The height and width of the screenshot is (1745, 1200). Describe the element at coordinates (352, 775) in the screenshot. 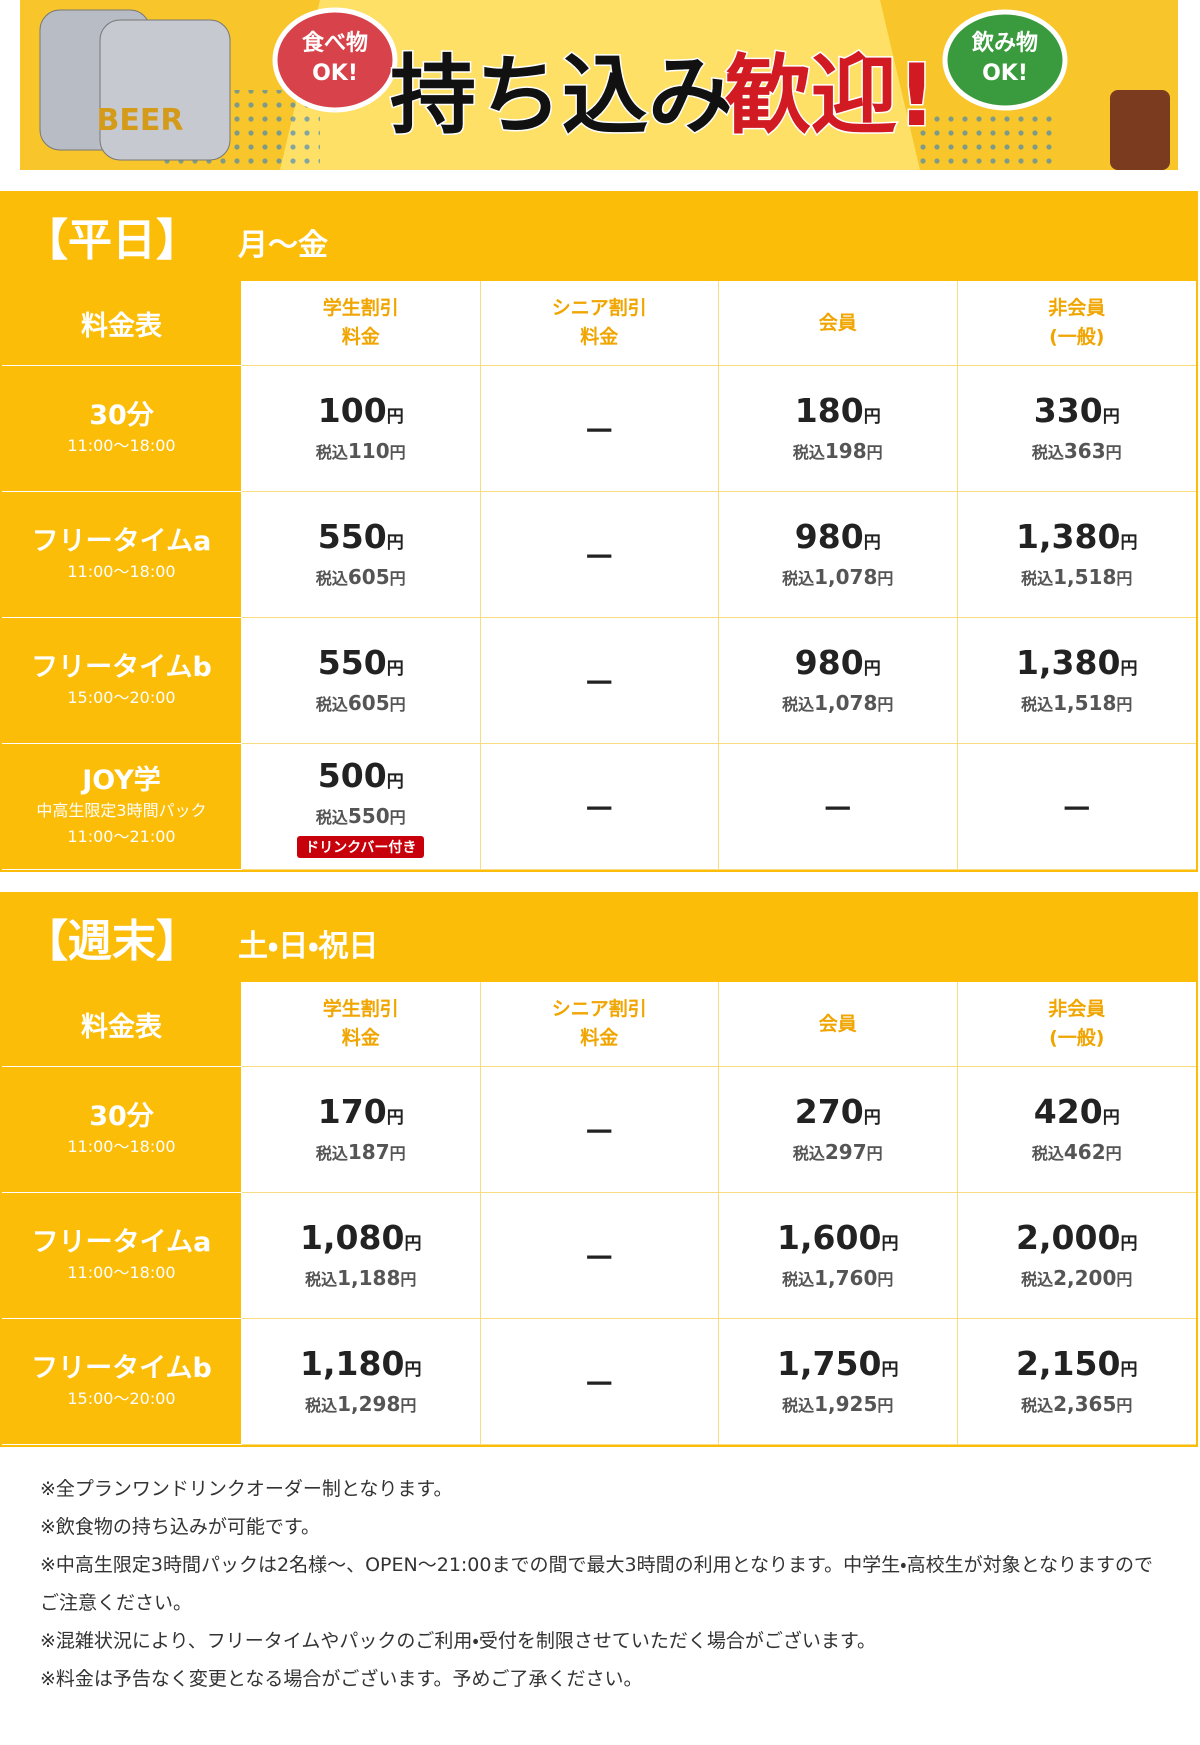

I see `price-value: 500` at that location.